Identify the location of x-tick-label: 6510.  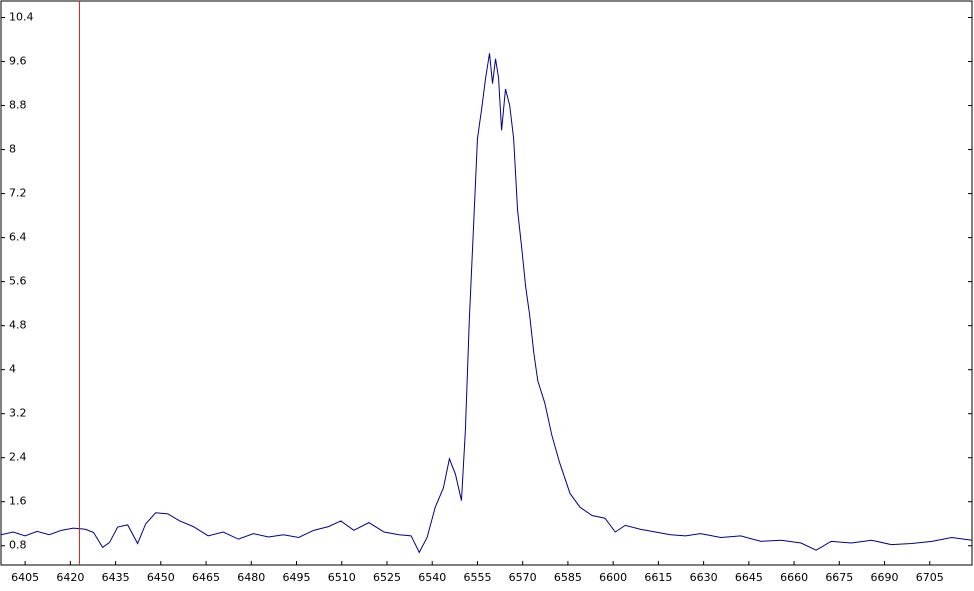
(342, 577).